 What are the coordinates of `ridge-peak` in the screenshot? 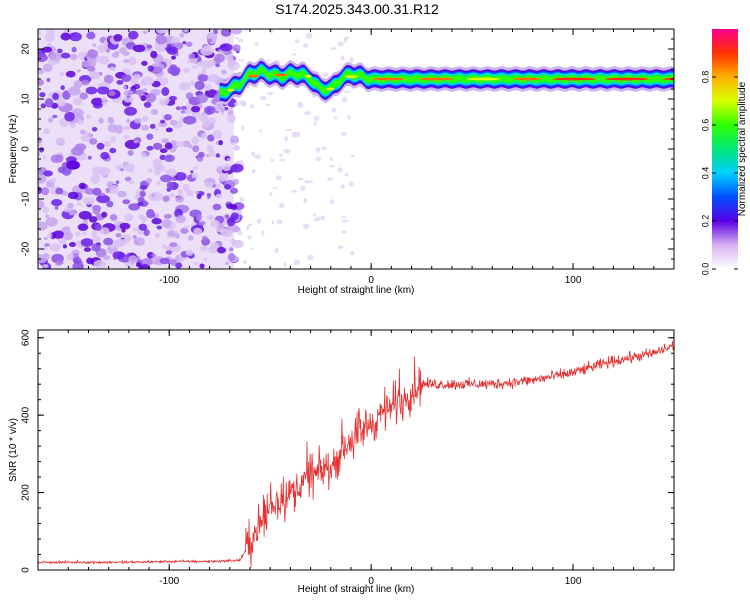 It's located at (627, 79).